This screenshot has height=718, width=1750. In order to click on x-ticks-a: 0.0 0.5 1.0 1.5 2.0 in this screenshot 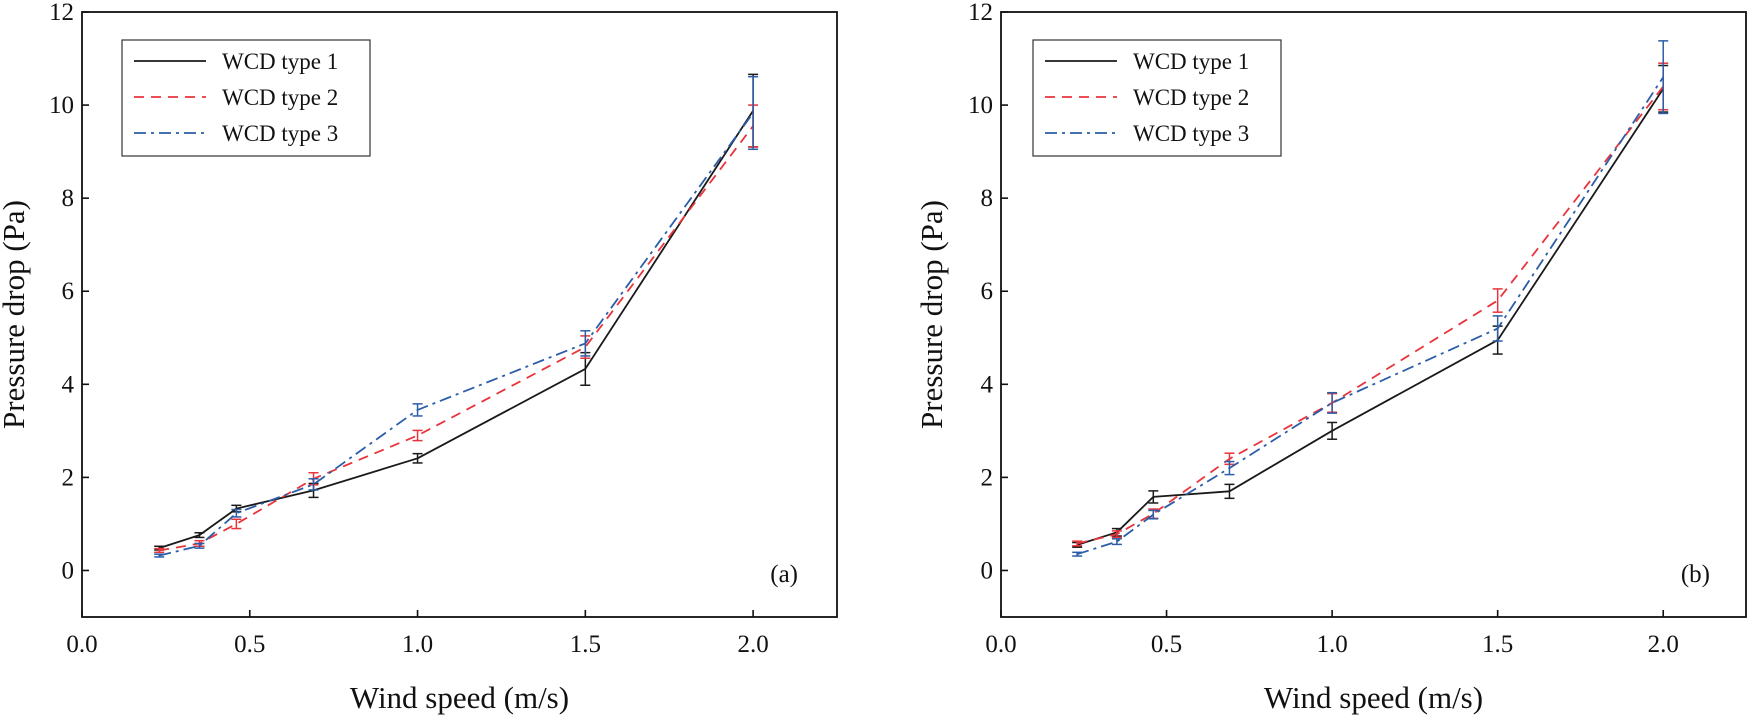, I will do `click(417, 634)`.